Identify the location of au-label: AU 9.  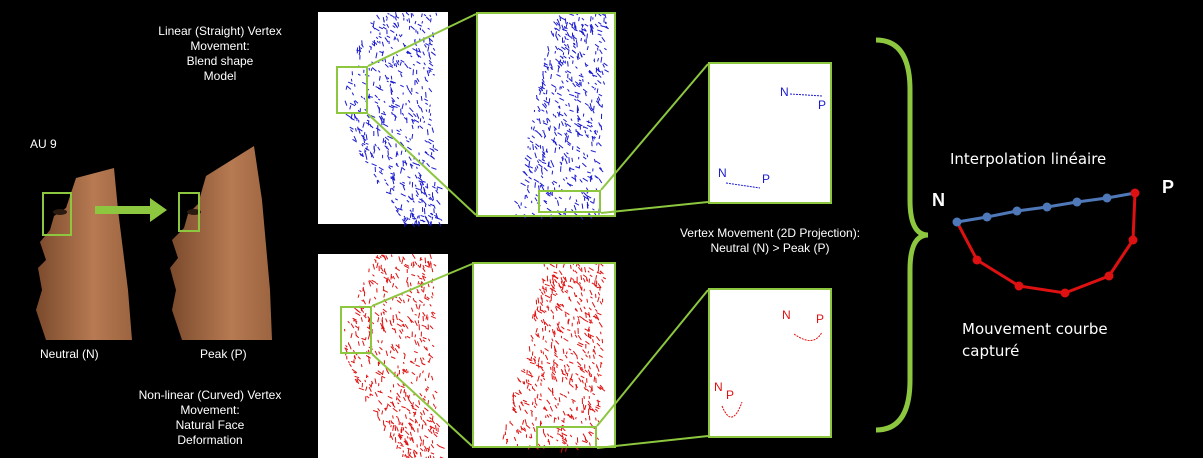
(43, 144).